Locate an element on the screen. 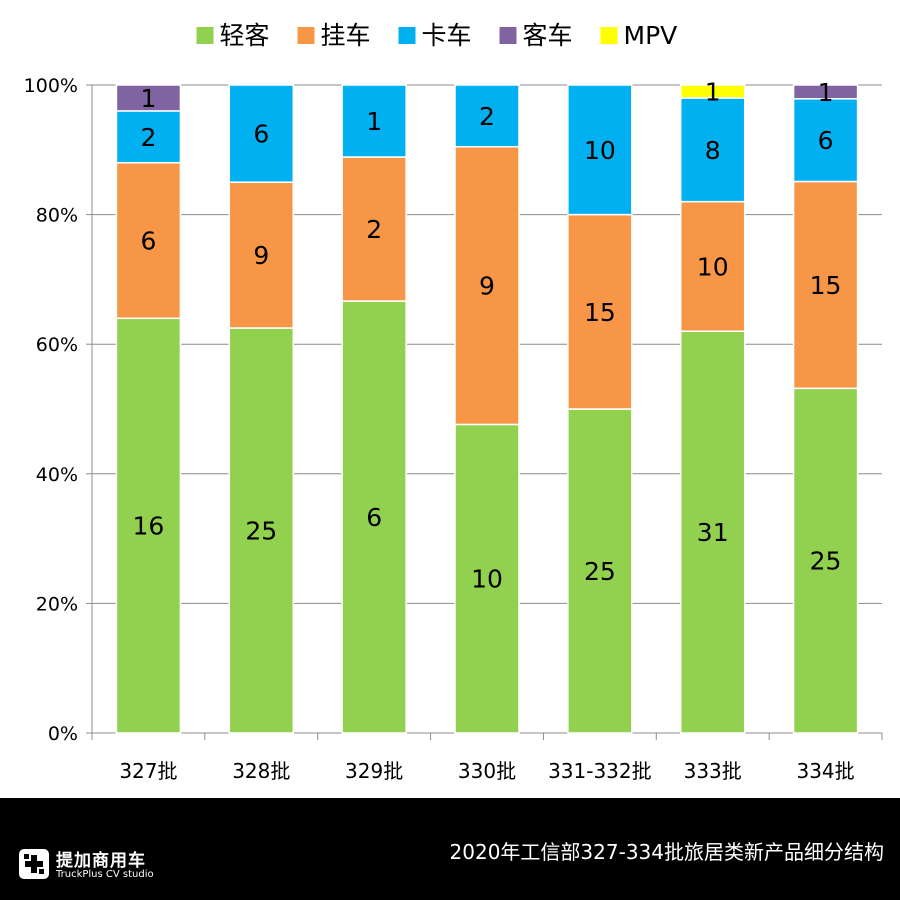  x-tick-label: 328批 is located at coordinates (261, 771).